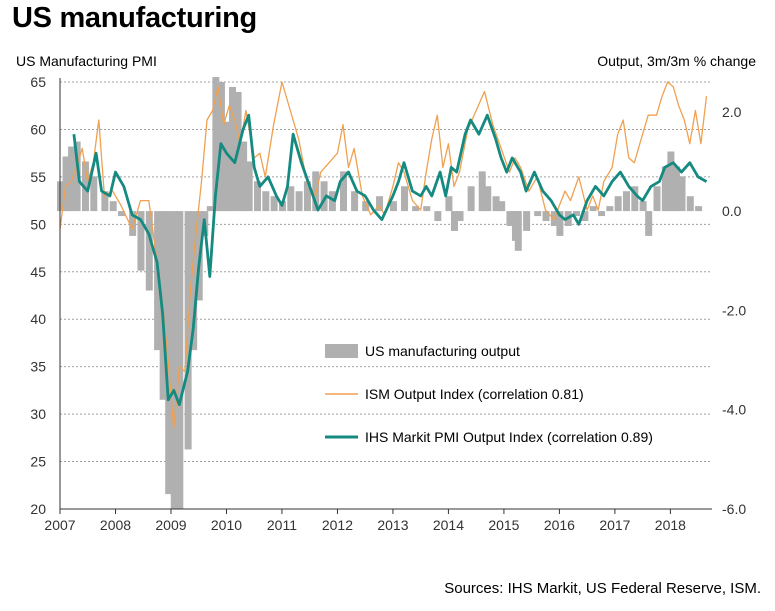  What do you see at coordinates (282, 525) in the screenshot?
I see `x-tick-label: 2011` at bounding box center [282, 525].